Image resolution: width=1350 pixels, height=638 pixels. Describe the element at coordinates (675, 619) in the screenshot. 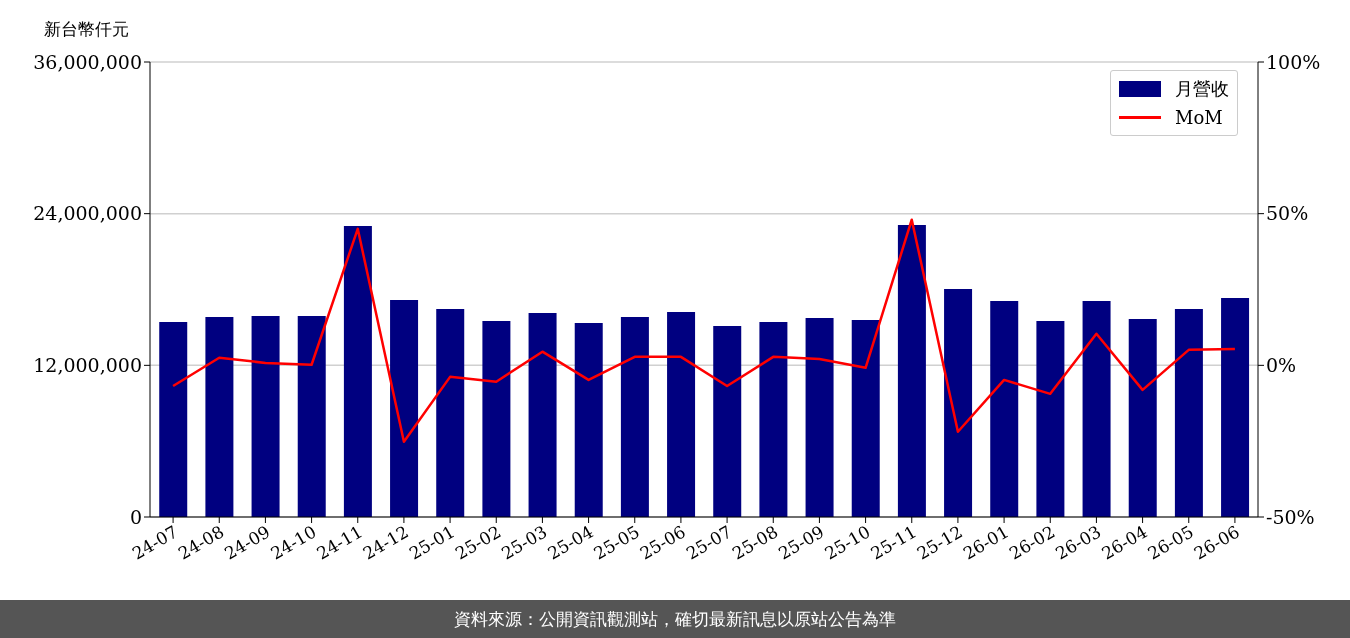

I see `source-note: 資料來源：公開資訊觀測站，確切最新訊息以原站公告為準` at that location.